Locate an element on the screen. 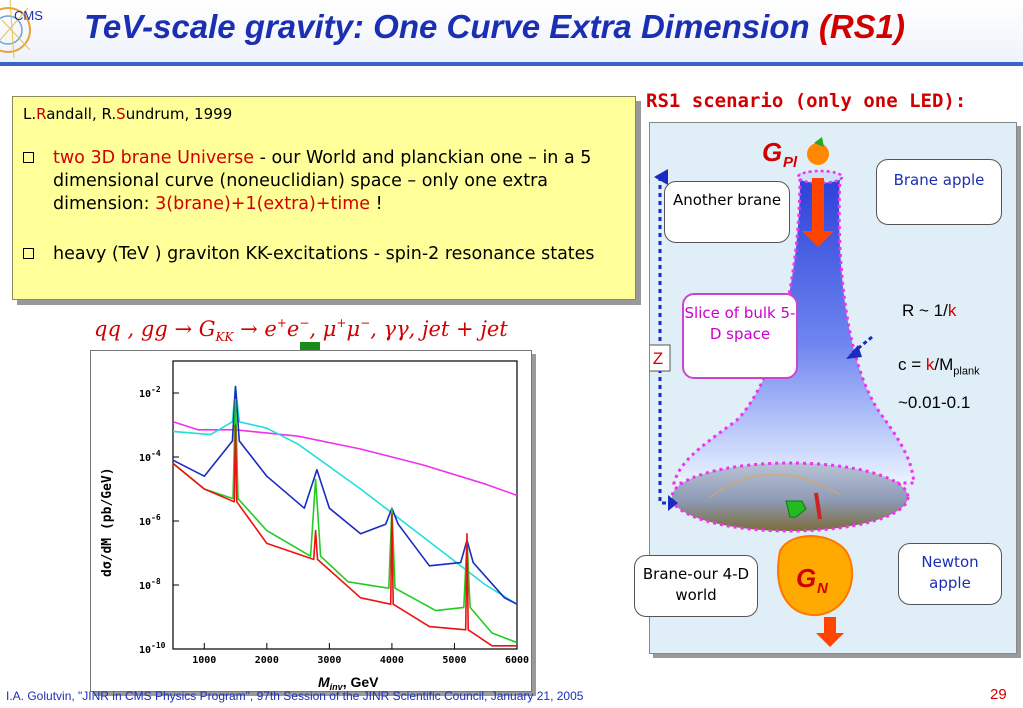  x-tick-label: 3000 is located at coordinates (329, 660).